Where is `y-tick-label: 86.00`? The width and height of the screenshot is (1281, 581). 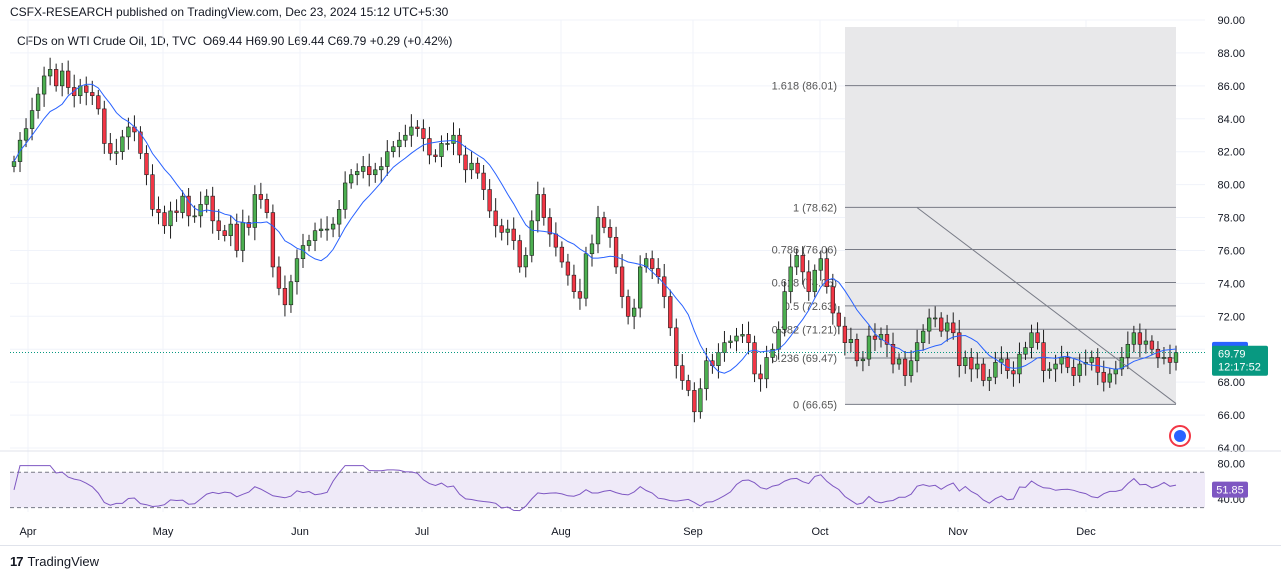 y-tick-label: 86.00 is located at coordinates (1231, 87).